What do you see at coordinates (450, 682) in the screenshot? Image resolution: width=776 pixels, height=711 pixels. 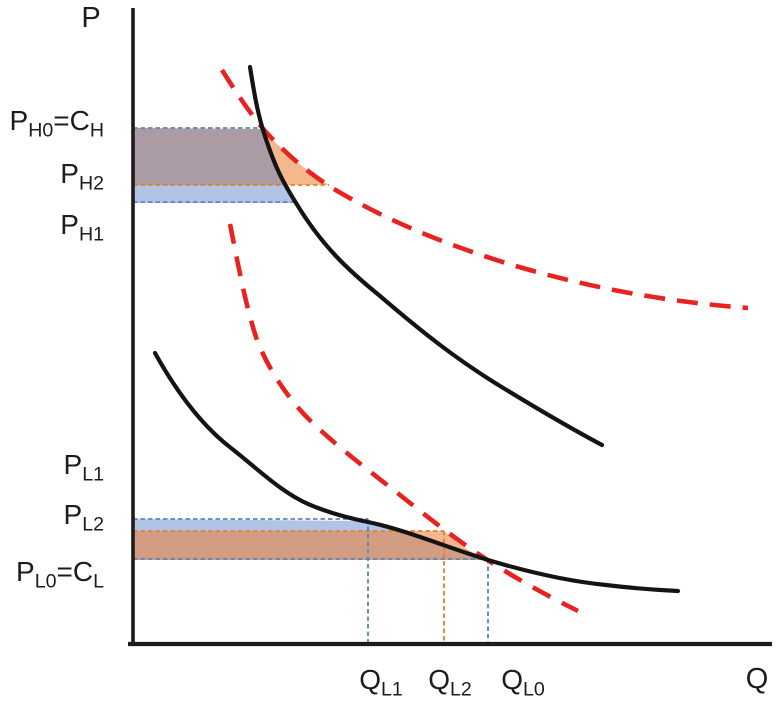 I see `quantity-label-ql2: QL2` at bounding box center [450, 682].